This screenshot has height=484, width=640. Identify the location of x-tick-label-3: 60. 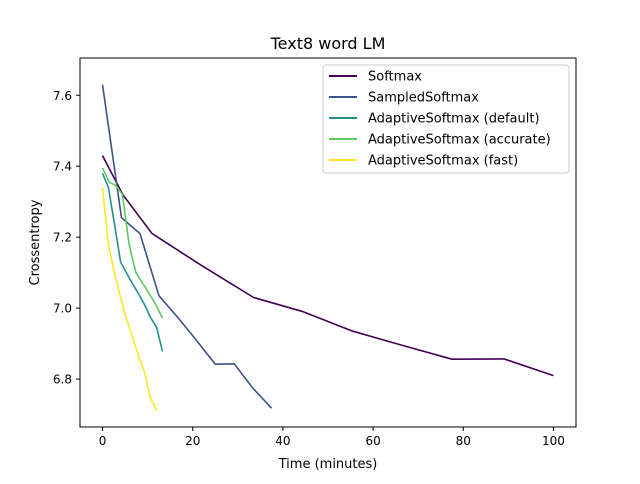
(372, 441).